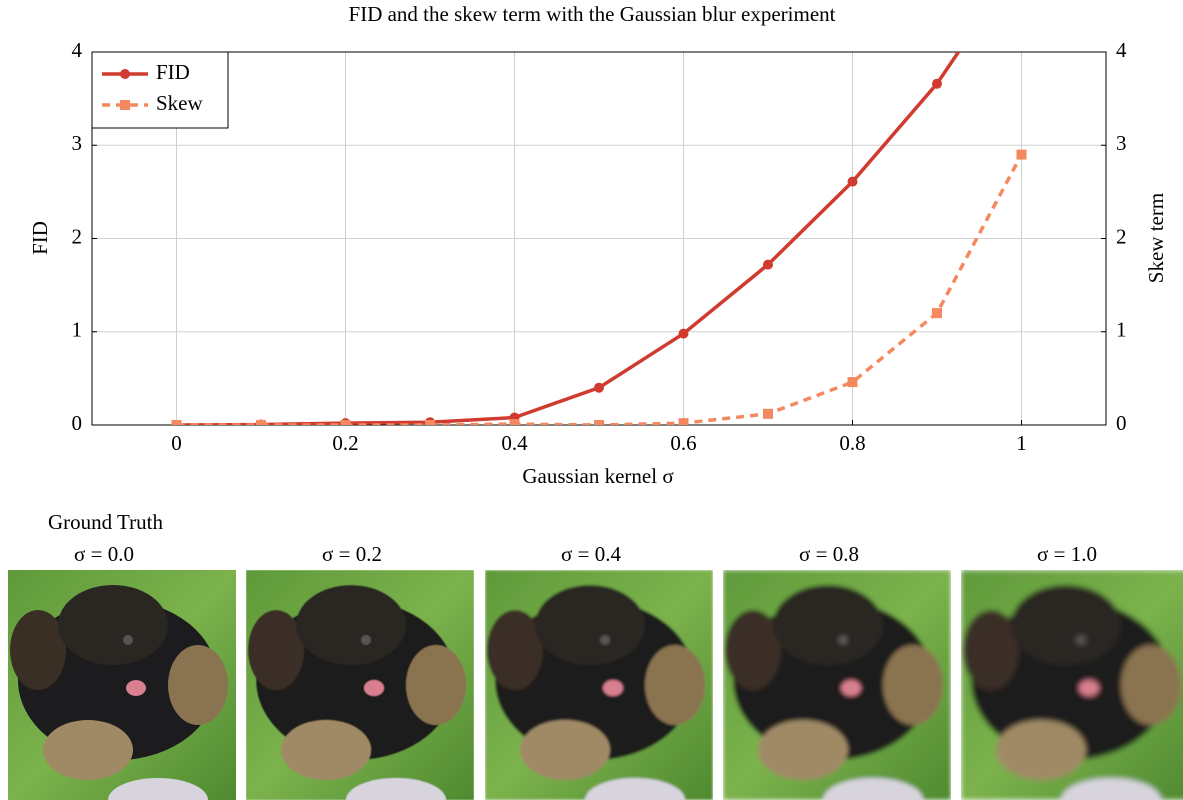 Image resolution: width=1183 pixels, height=800 pixels. What do you see at coordinates (77, 330) in the screenshot?
I see `y-tick-label: 1` at bounding box center [77, 330].